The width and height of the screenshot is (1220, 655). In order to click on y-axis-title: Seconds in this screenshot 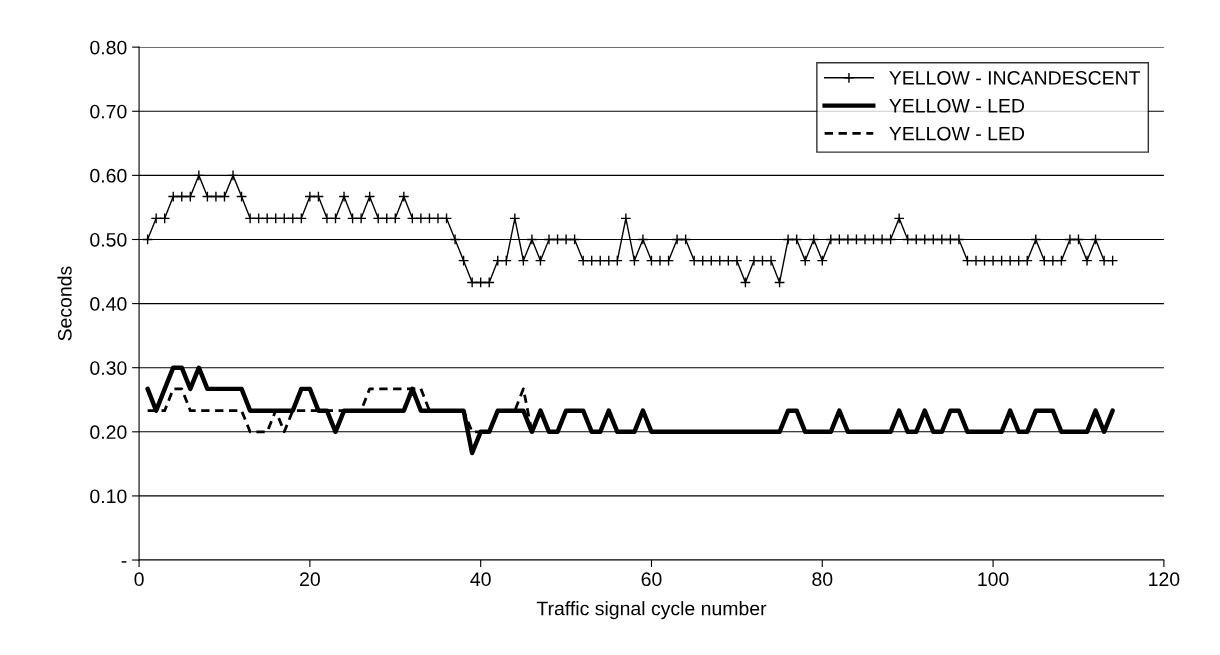, I will do `click(64, 303)`.